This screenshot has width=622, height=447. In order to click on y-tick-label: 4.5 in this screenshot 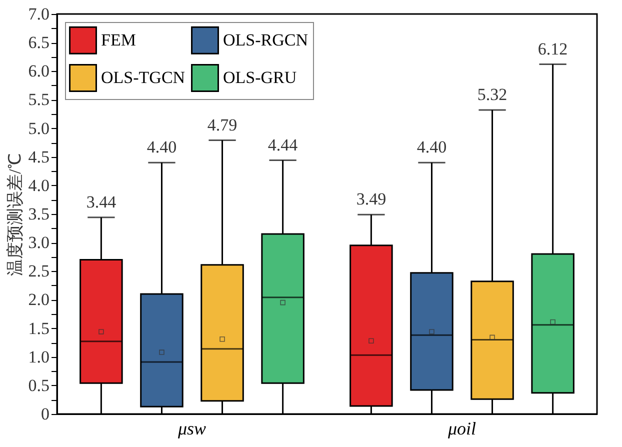, I will do `click(39, 156)`.